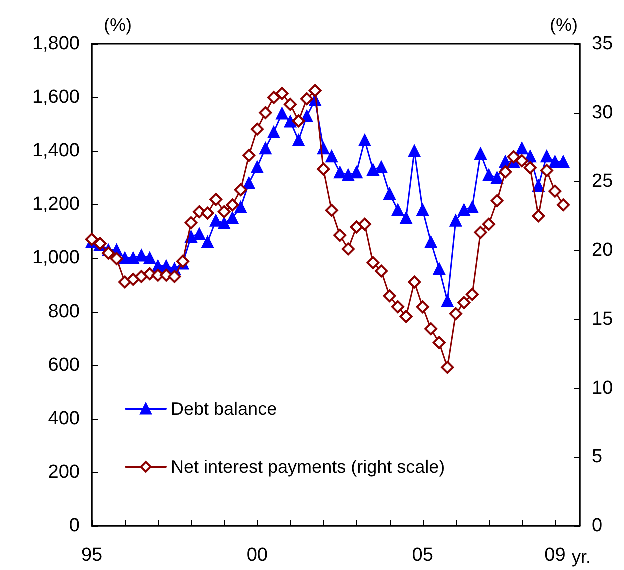  Describe the element at coordinates (603, 319) in the screenshot. I see `y2-tick-label: 15` at that location.